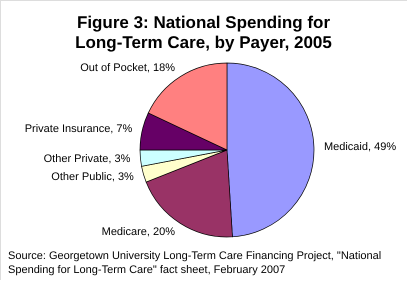 Image resolution: width=408 pixels, height=281 pixels. What do you see at coordinates (128, 68) in the screenshot?
I see `slice-label: Out of Pocket, 18%` at bounding box center [128, 68].